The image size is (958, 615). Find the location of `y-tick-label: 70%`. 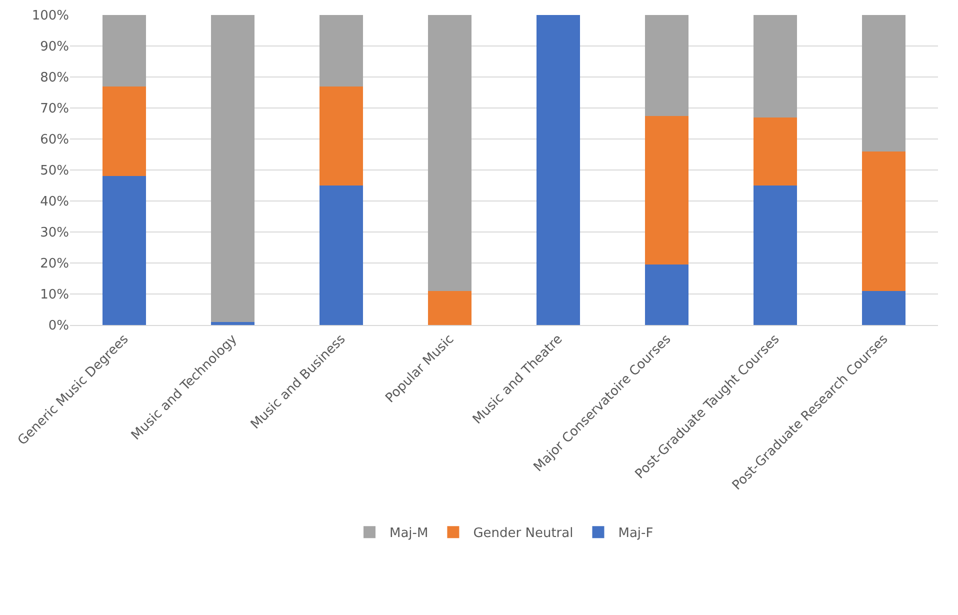

y-tick-label: 70% is located at coordinates (54, 109).